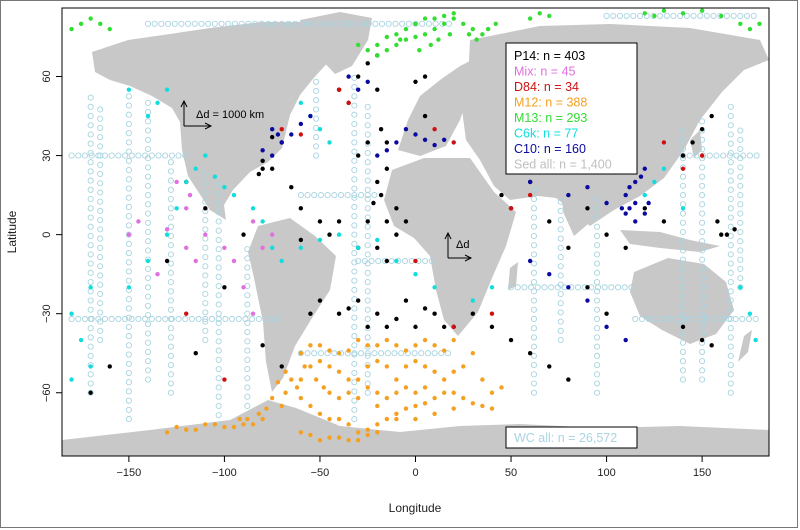  I want to click on legend-wc: WC all: n = 26,572, so click(571, 437).